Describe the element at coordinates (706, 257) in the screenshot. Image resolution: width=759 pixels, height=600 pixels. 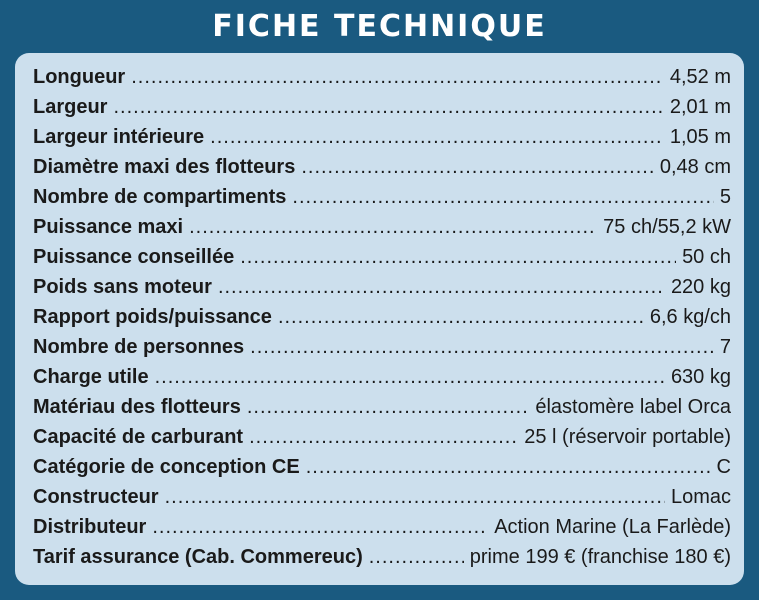
I see `spec-value: 50 ch` at that location.